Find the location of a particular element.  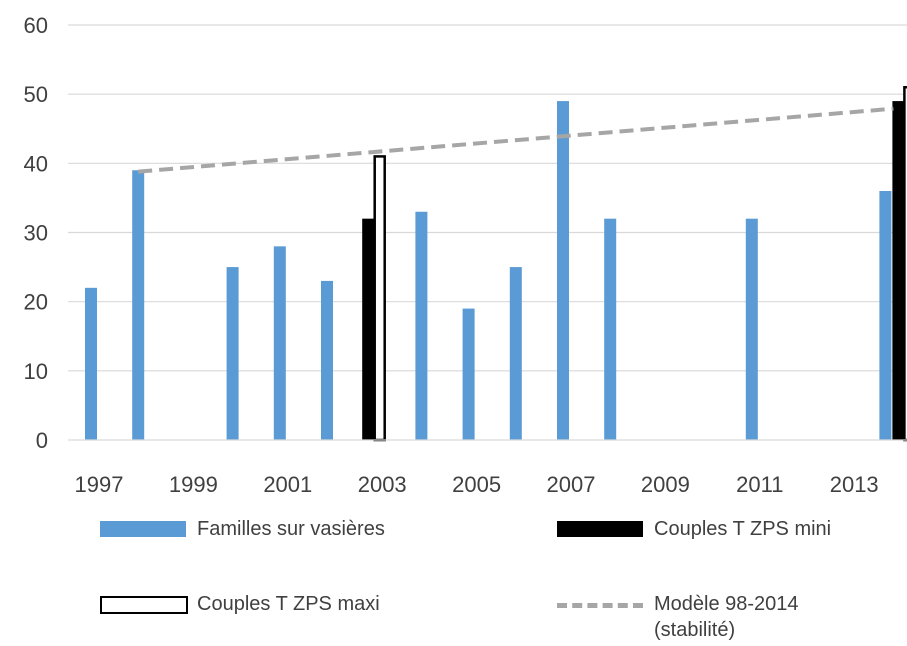

legend-swatch-families is located at coordinates (143, 529).